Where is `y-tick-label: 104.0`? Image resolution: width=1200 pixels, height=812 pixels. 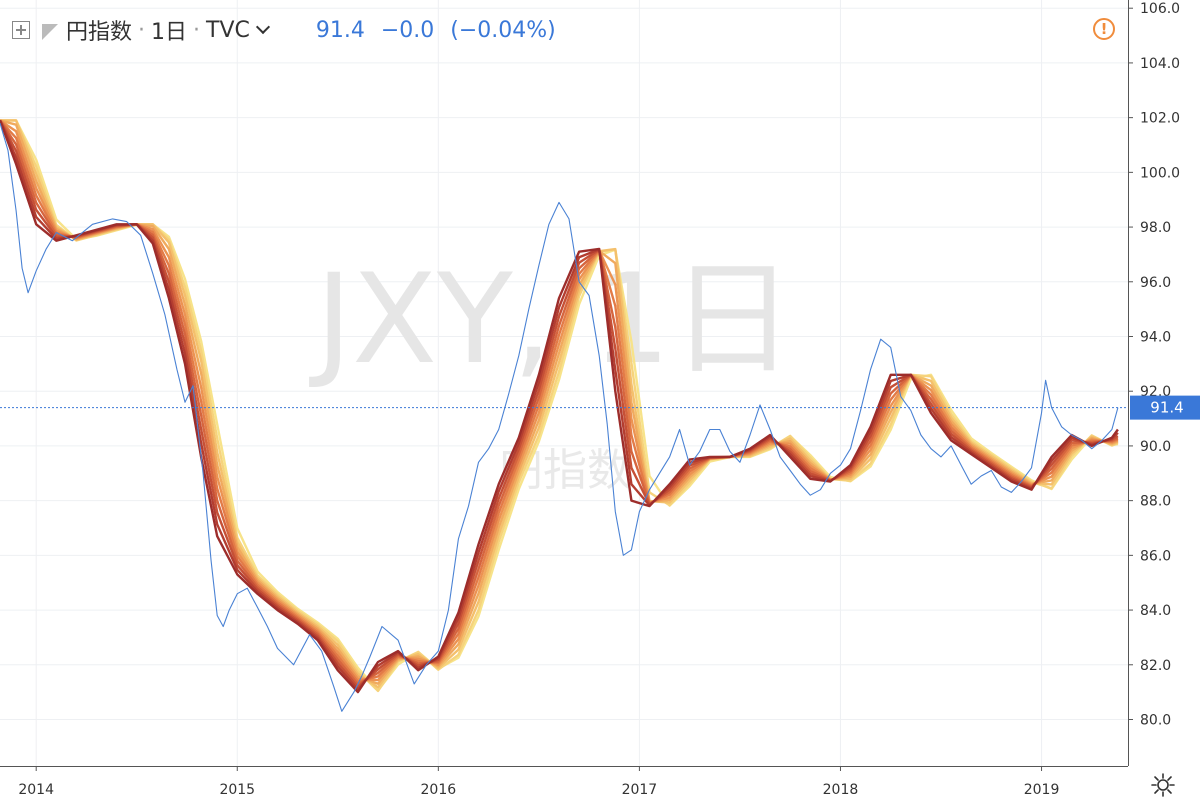
y-tick-label: 104.0 is located at coordinates (1160, 64).